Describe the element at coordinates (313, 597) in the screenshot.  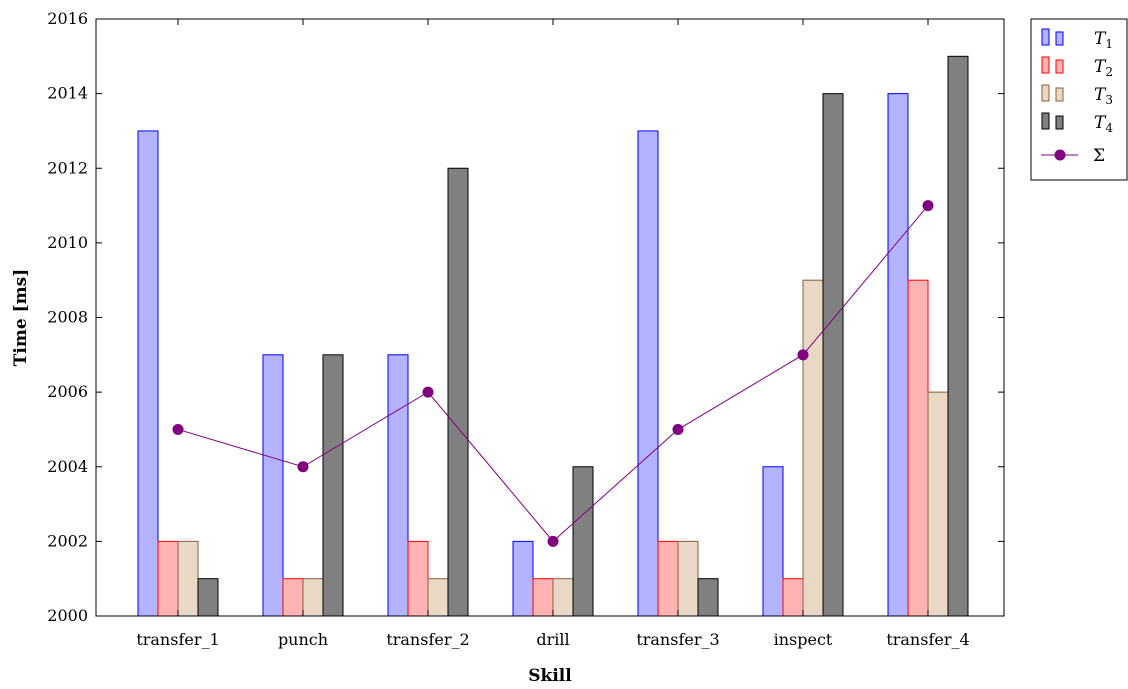
I see `bar-punch-t3` at that location.